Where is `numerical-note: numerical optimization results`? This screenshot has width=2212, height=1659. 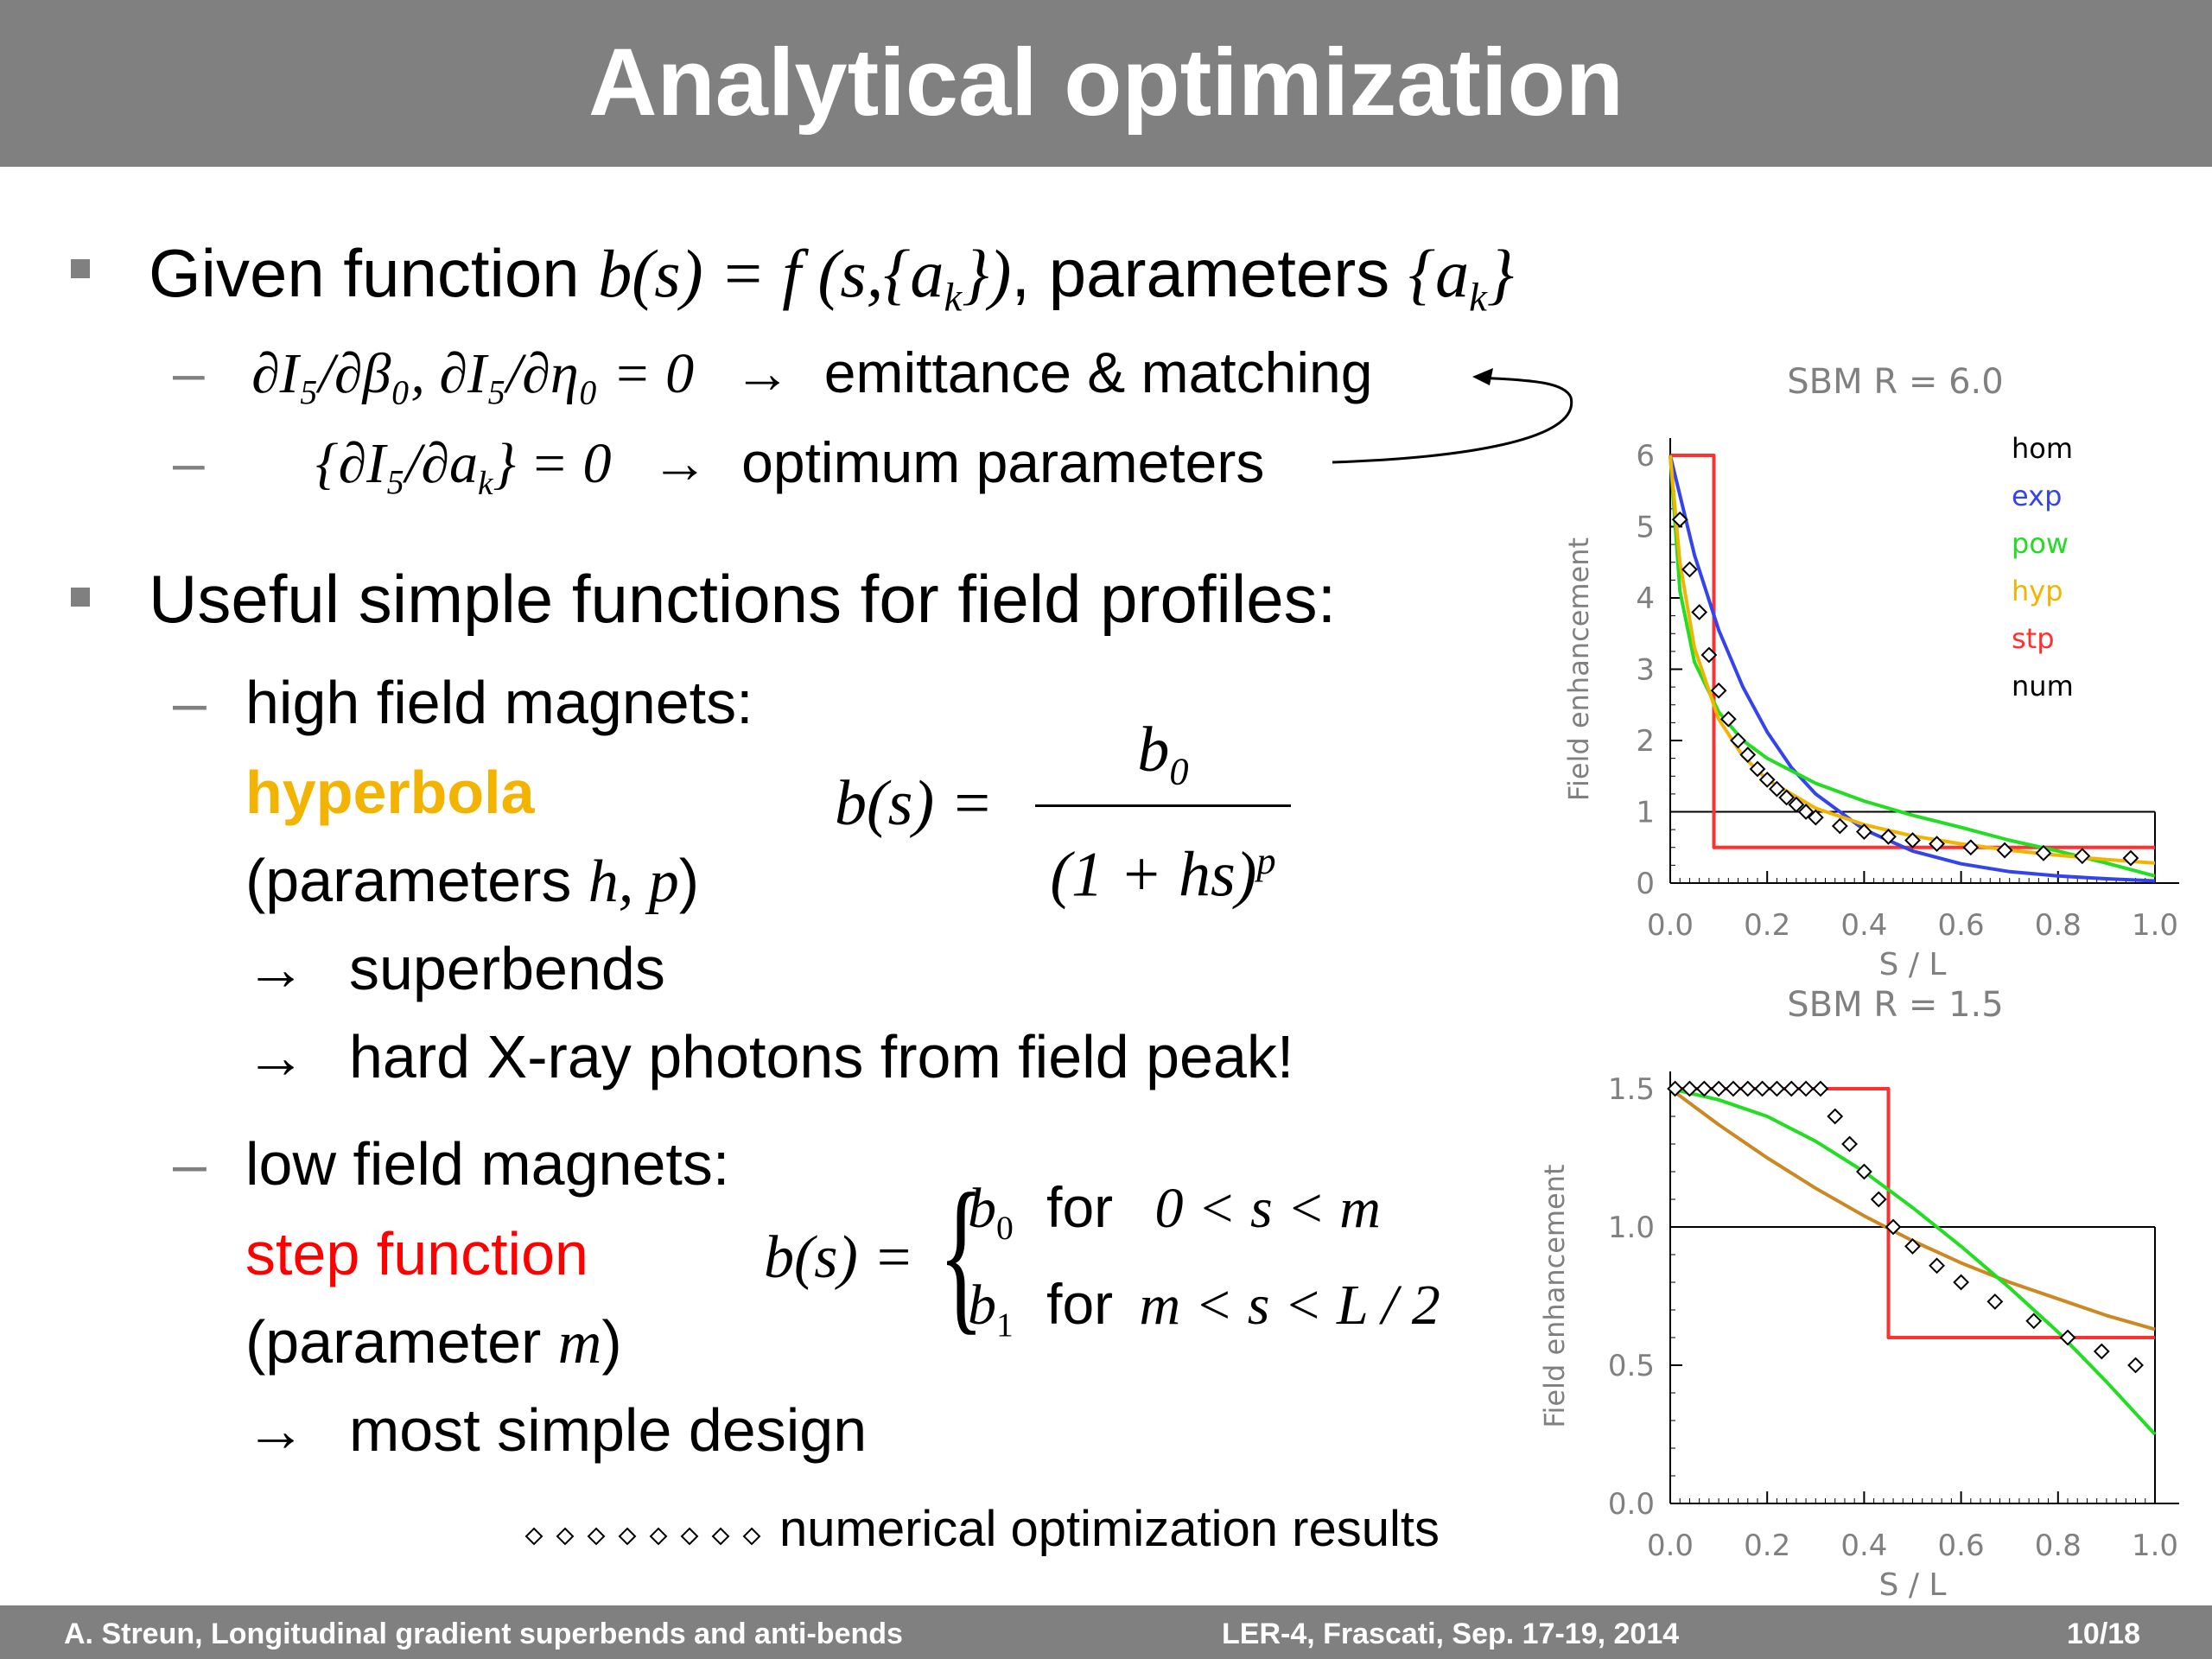 numerical-note: numerical optimization results is located at coordinates (1109, 1529).